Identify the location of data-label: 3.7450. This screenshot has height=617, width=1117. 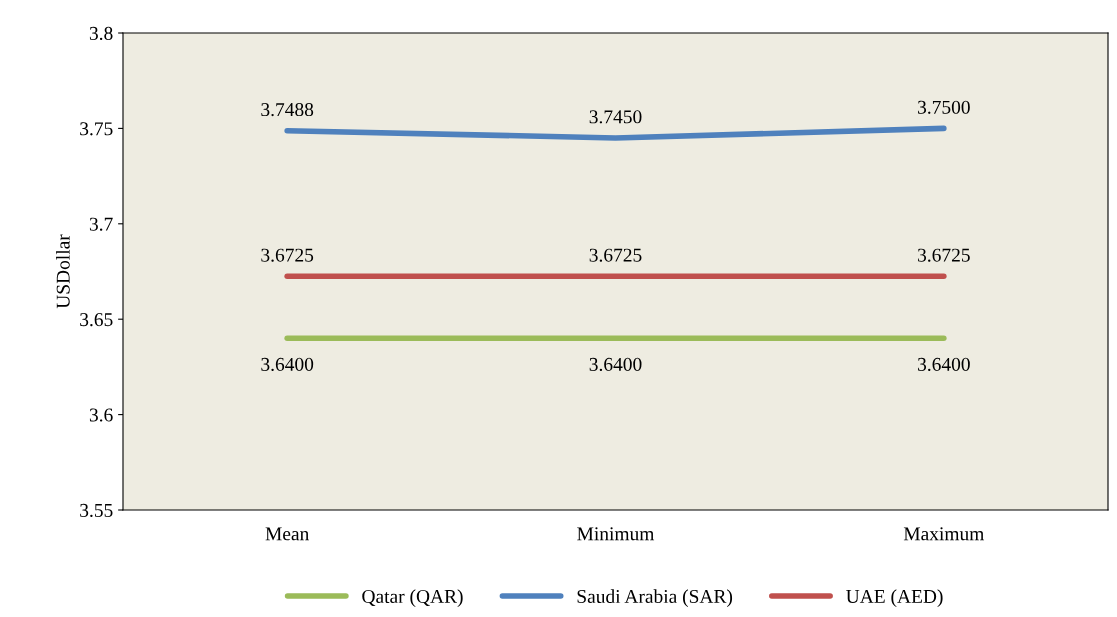
(615, 117).